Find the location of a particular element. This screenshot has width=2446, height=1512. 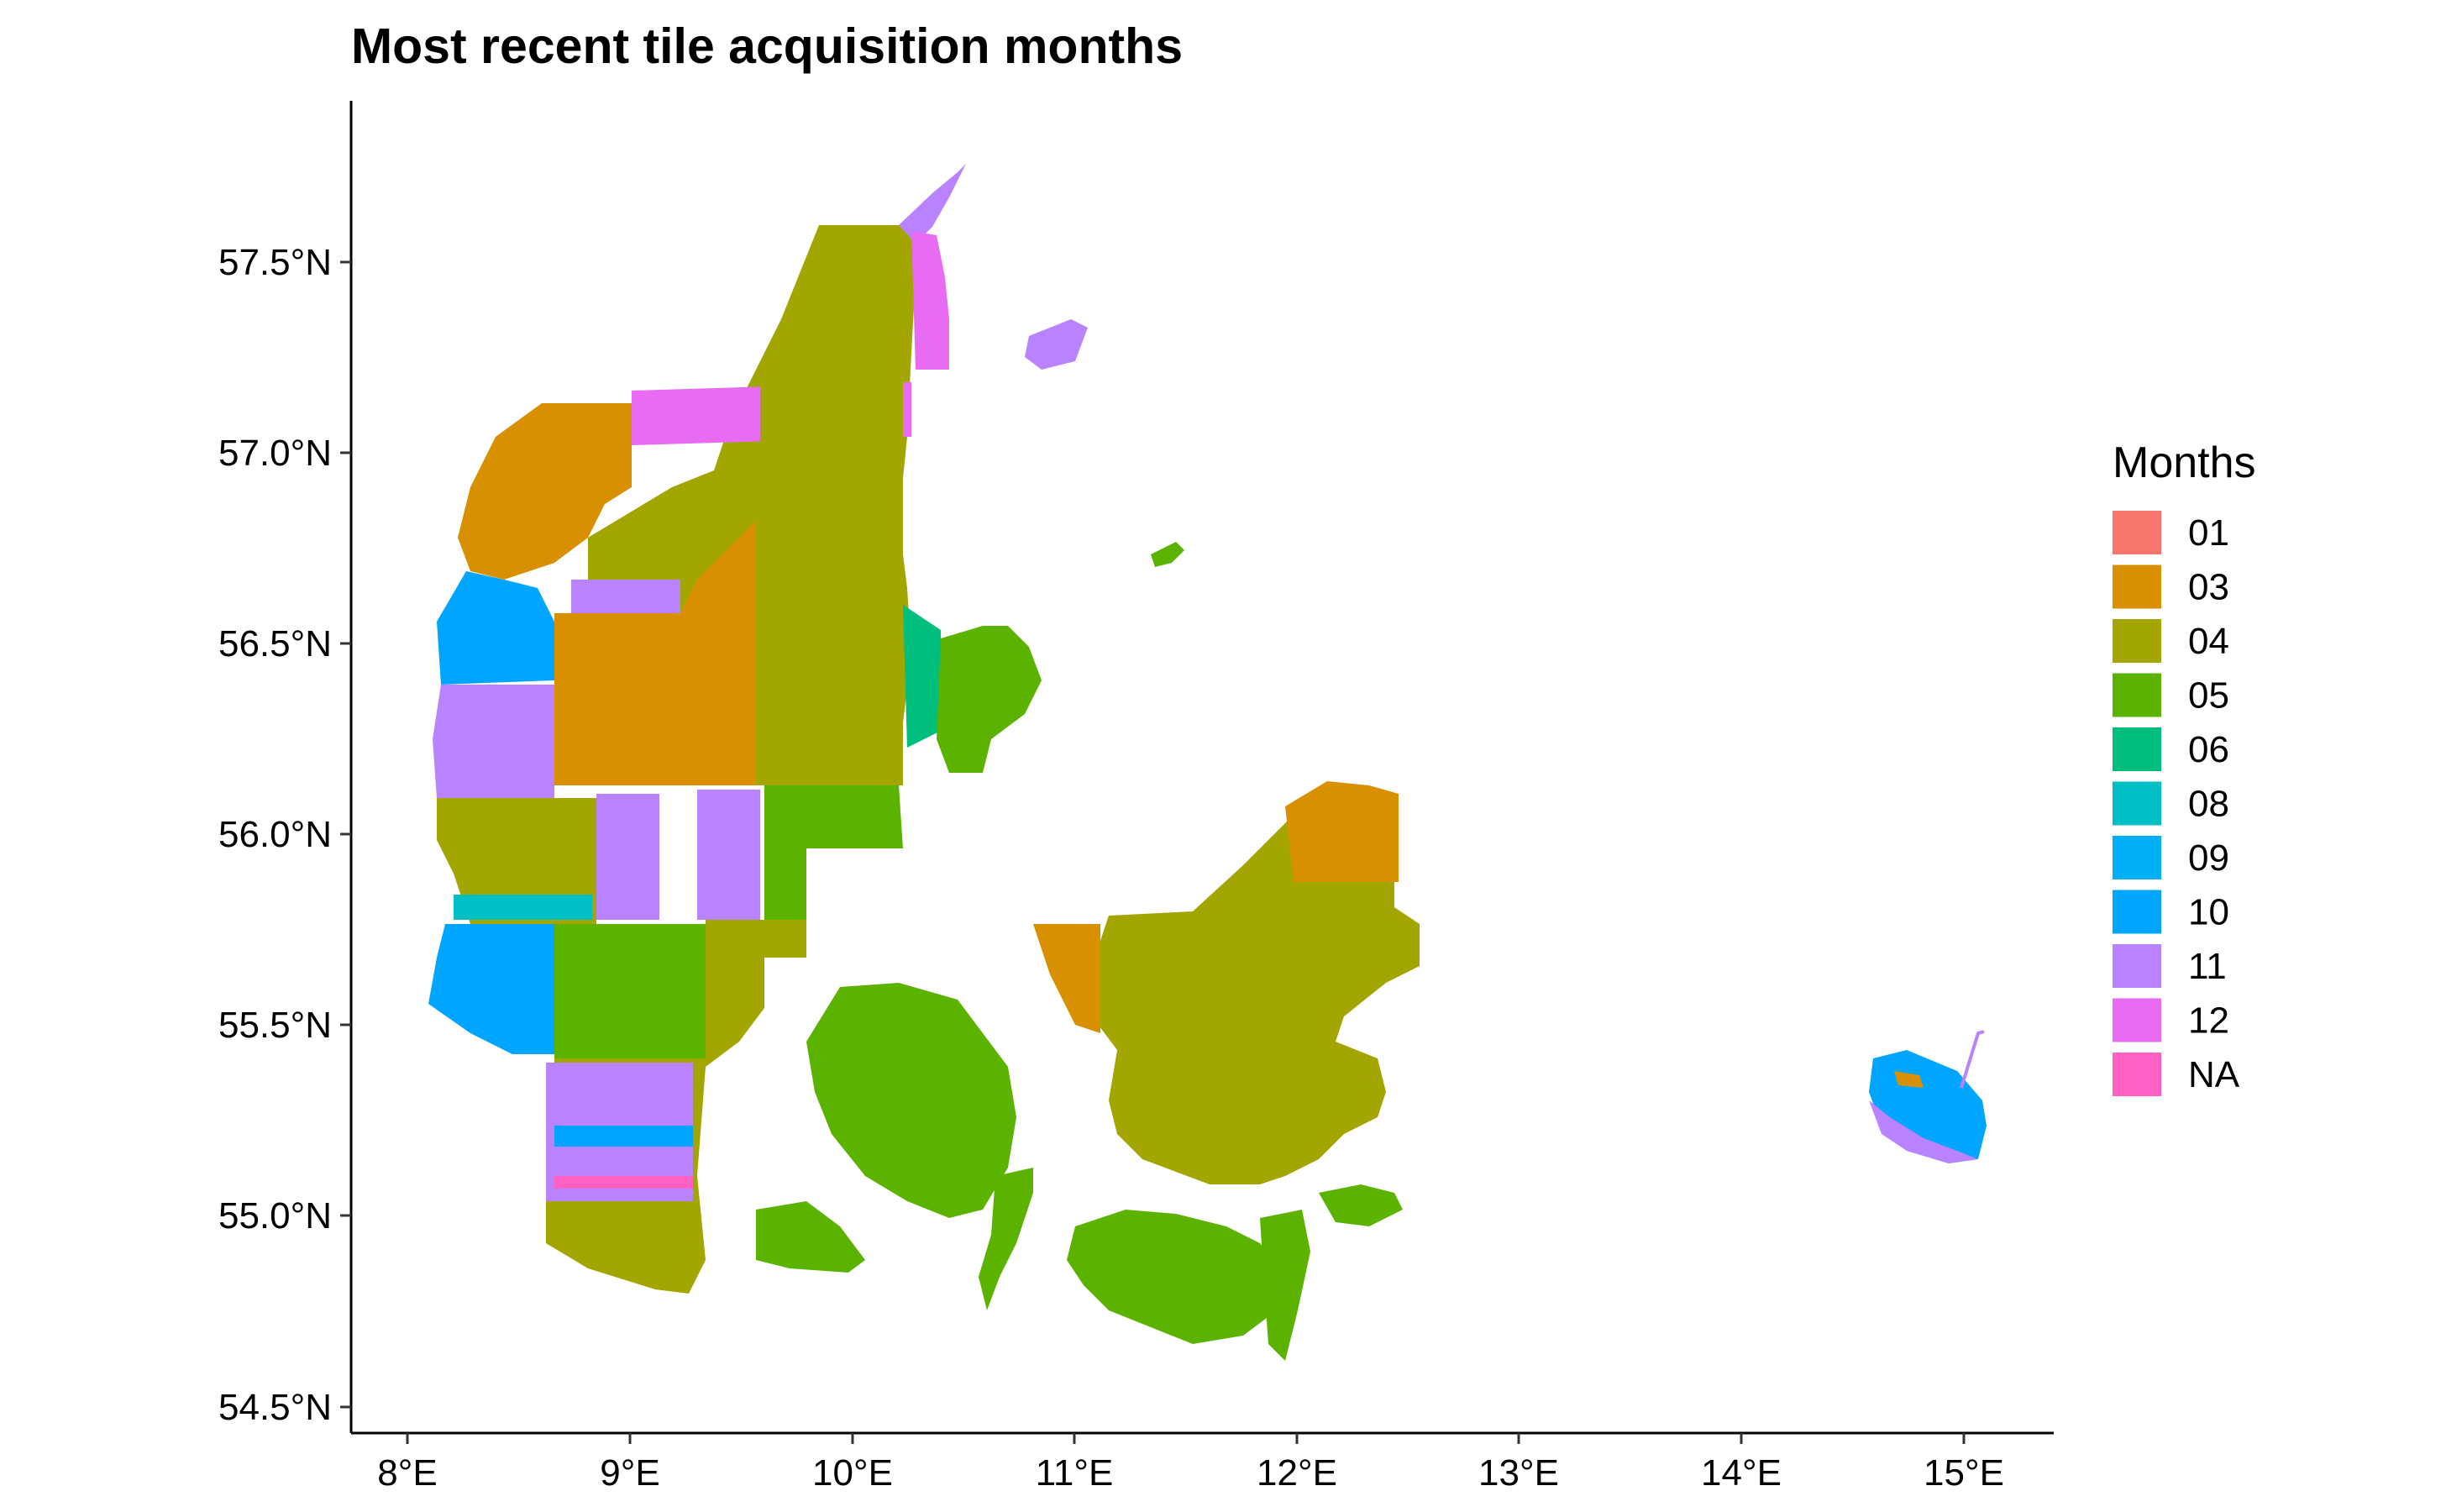

region-falster is located at coordinates (1285, 1285).